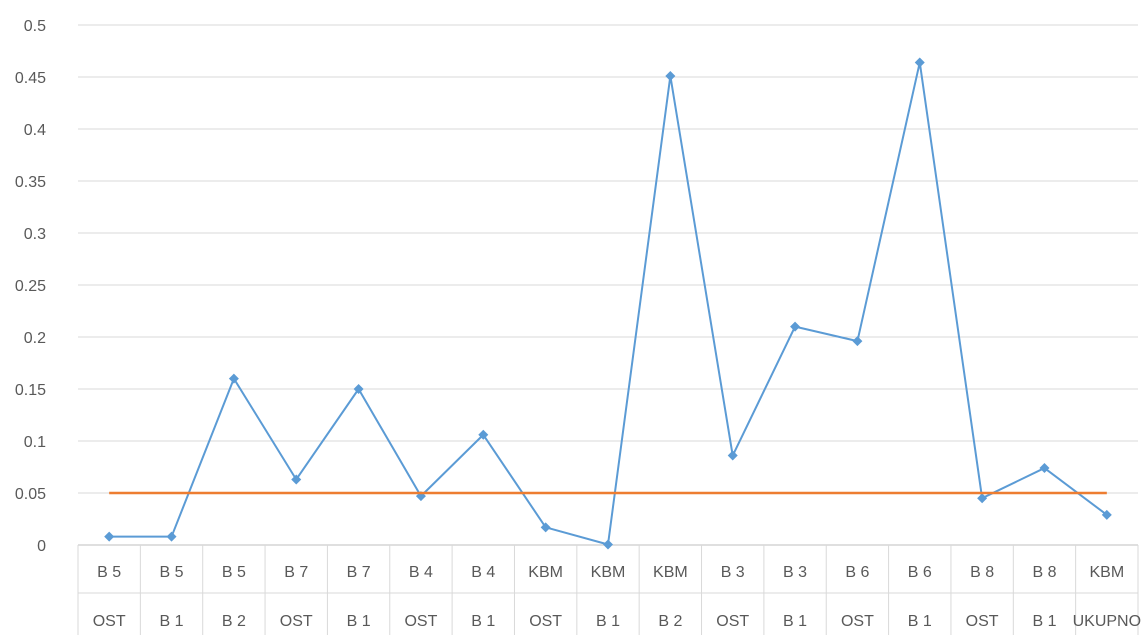 This screenshot has width=1144, height=635. What do you see at coordinates (35, 26) in the screenshot?
I see `y-tick-label: 0.5` at bounding box center [35, 26].